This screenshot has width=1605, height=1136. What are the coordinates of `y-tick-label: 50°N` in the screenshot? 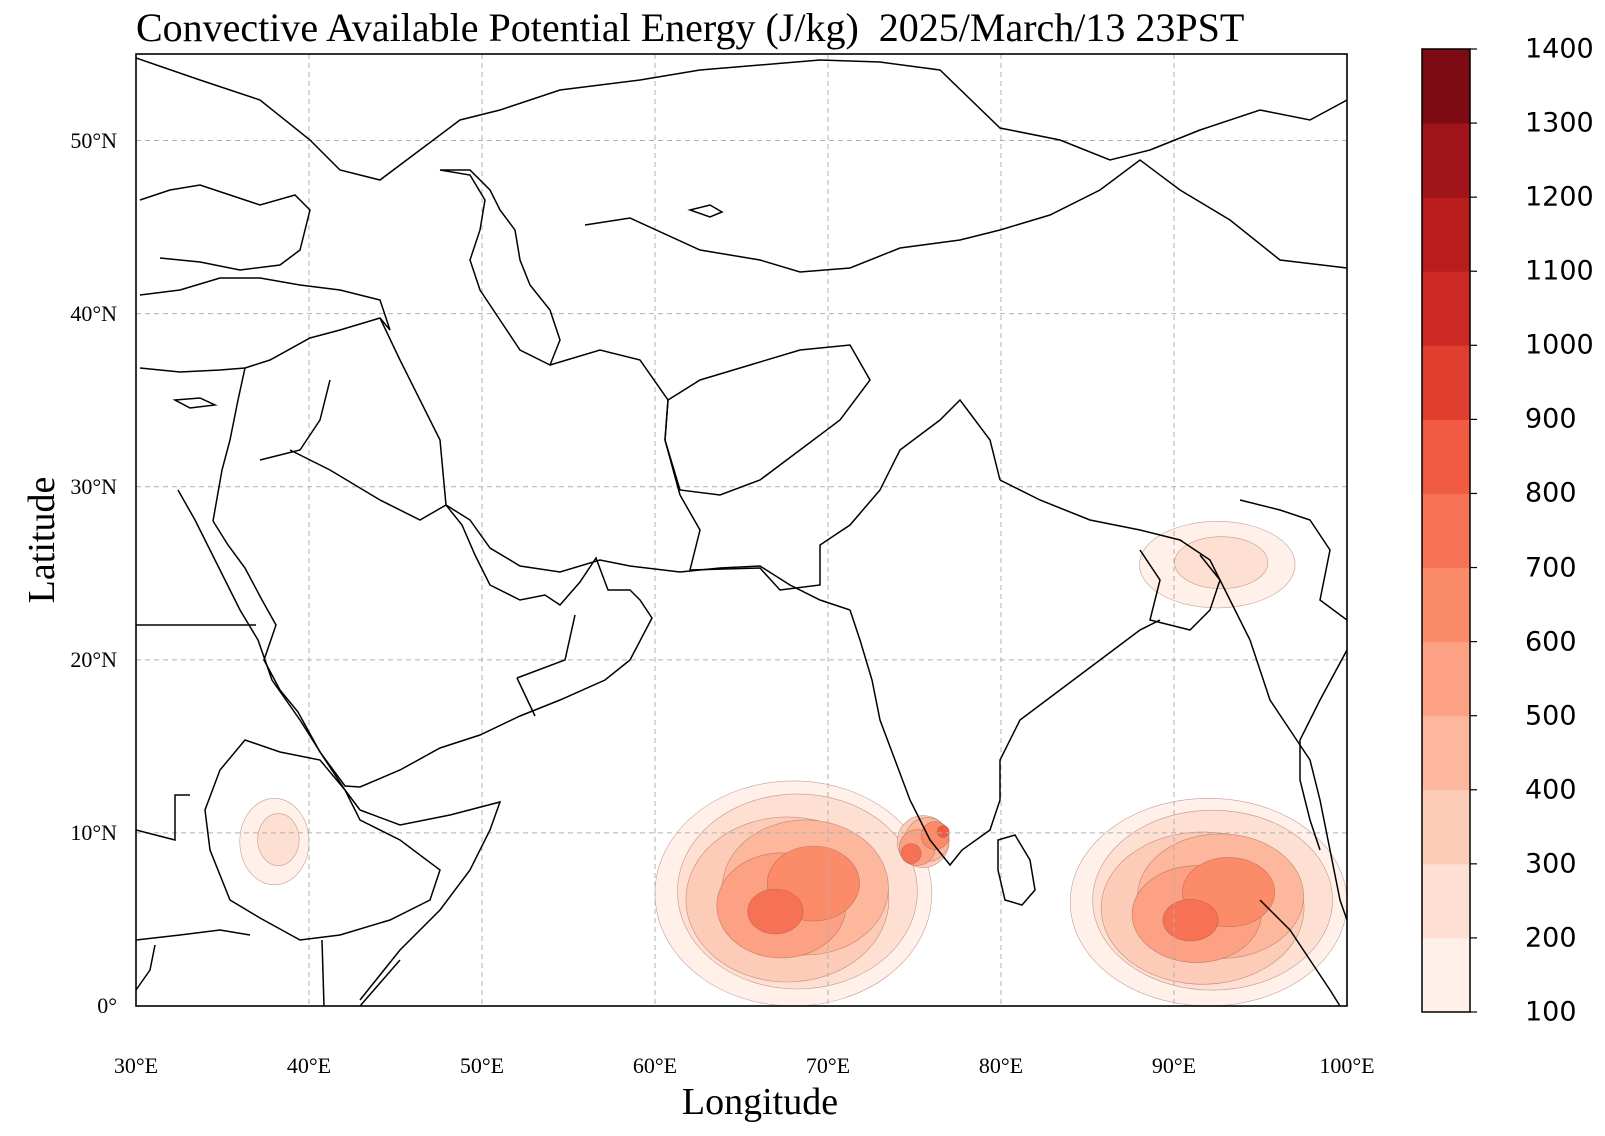 It's located at (93, 140).